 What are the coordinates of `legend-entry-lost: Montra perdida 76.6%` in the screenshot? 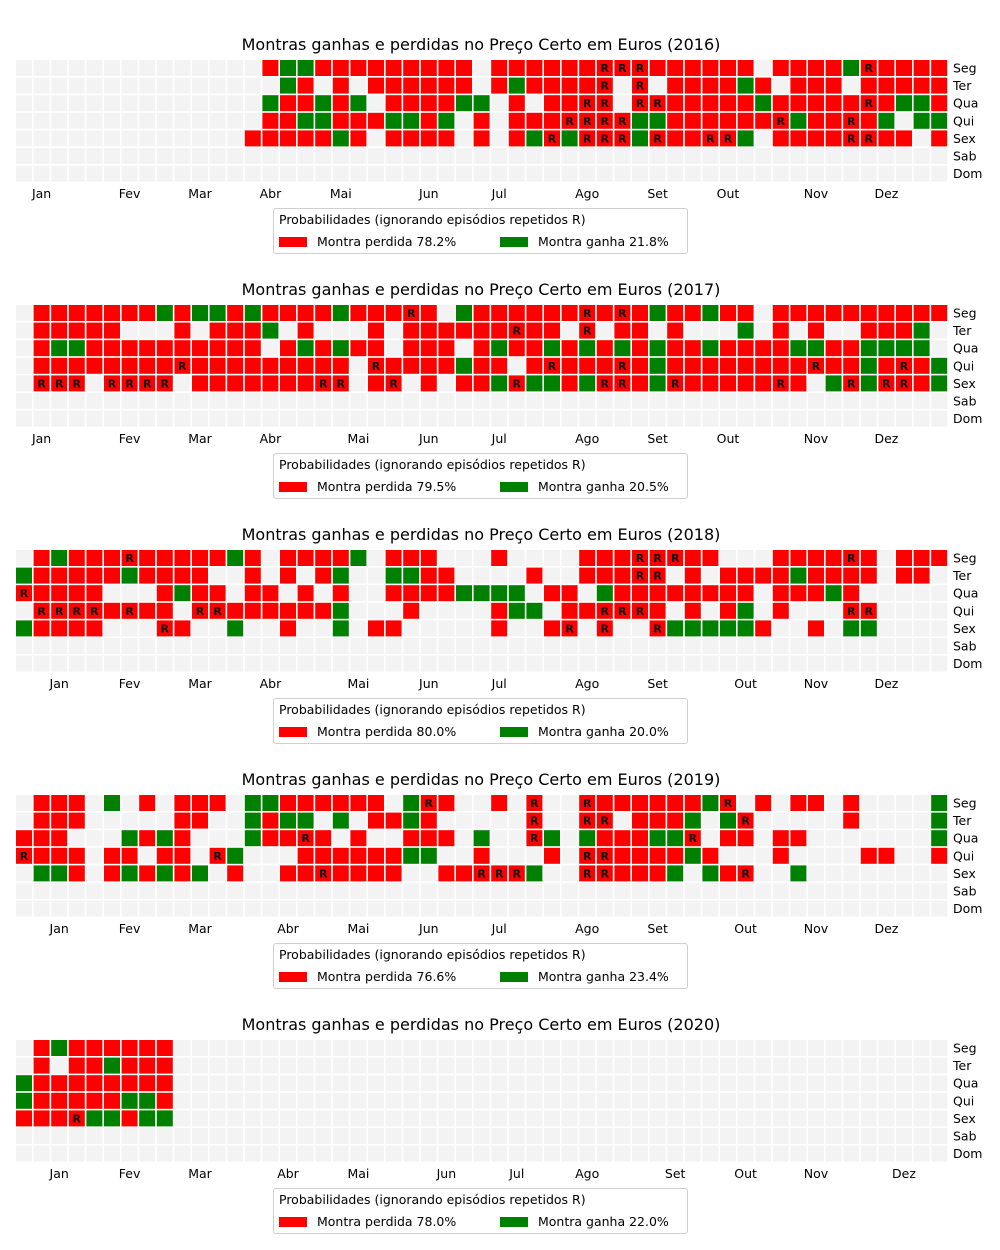 It's located at (367, 976).